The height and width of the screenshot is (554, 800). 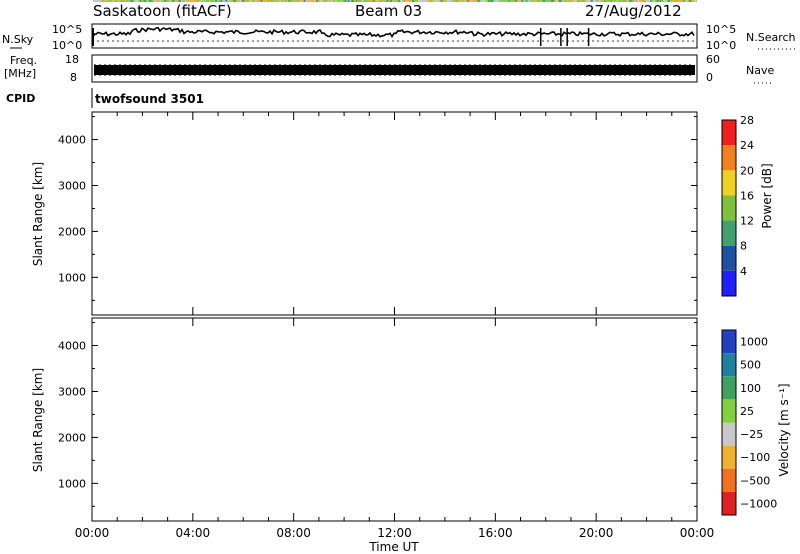 I want to click on noise-tick-right-top: 10^5, so click(x=721, y=29).